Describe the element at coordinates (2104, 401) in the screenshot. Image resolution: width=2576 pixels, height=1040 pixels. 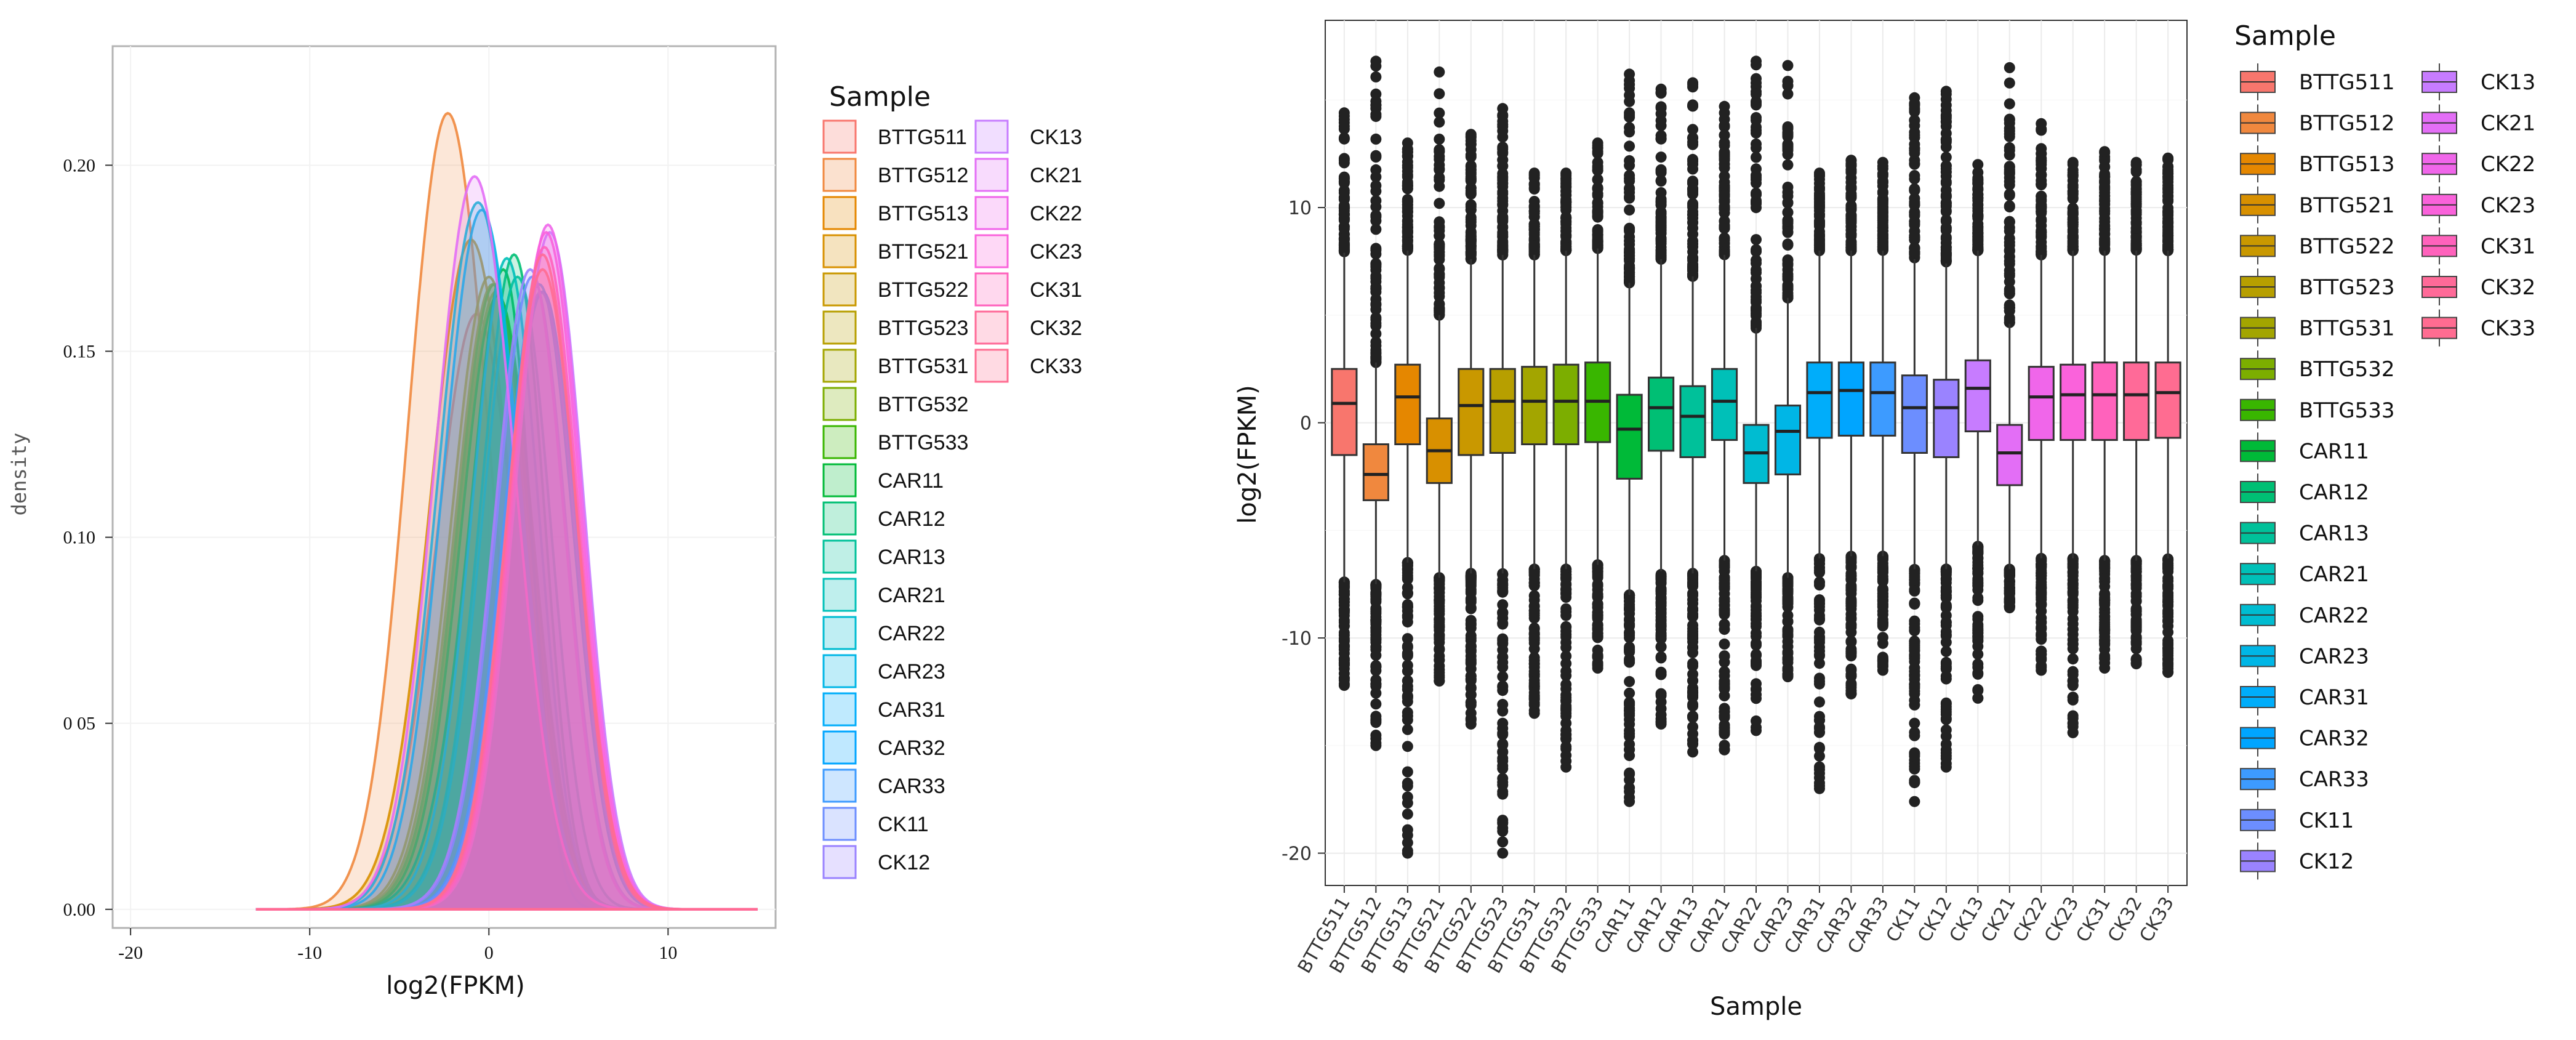
I see `box-iqr-ck31` at that location.